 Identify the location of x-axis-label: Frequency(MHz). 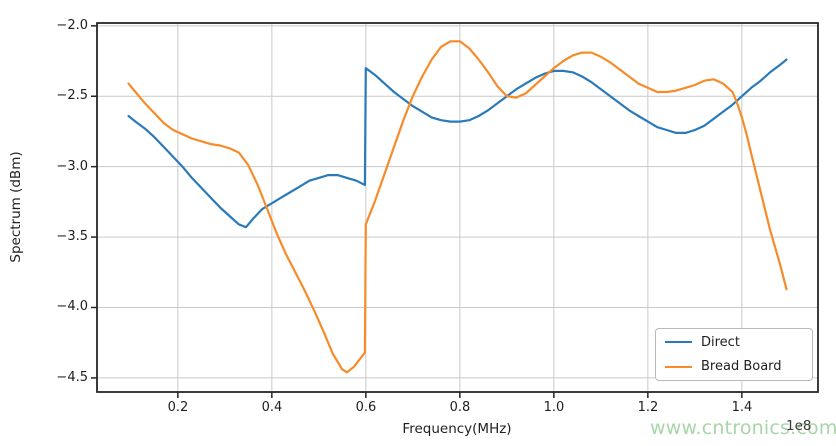
(457, 429).